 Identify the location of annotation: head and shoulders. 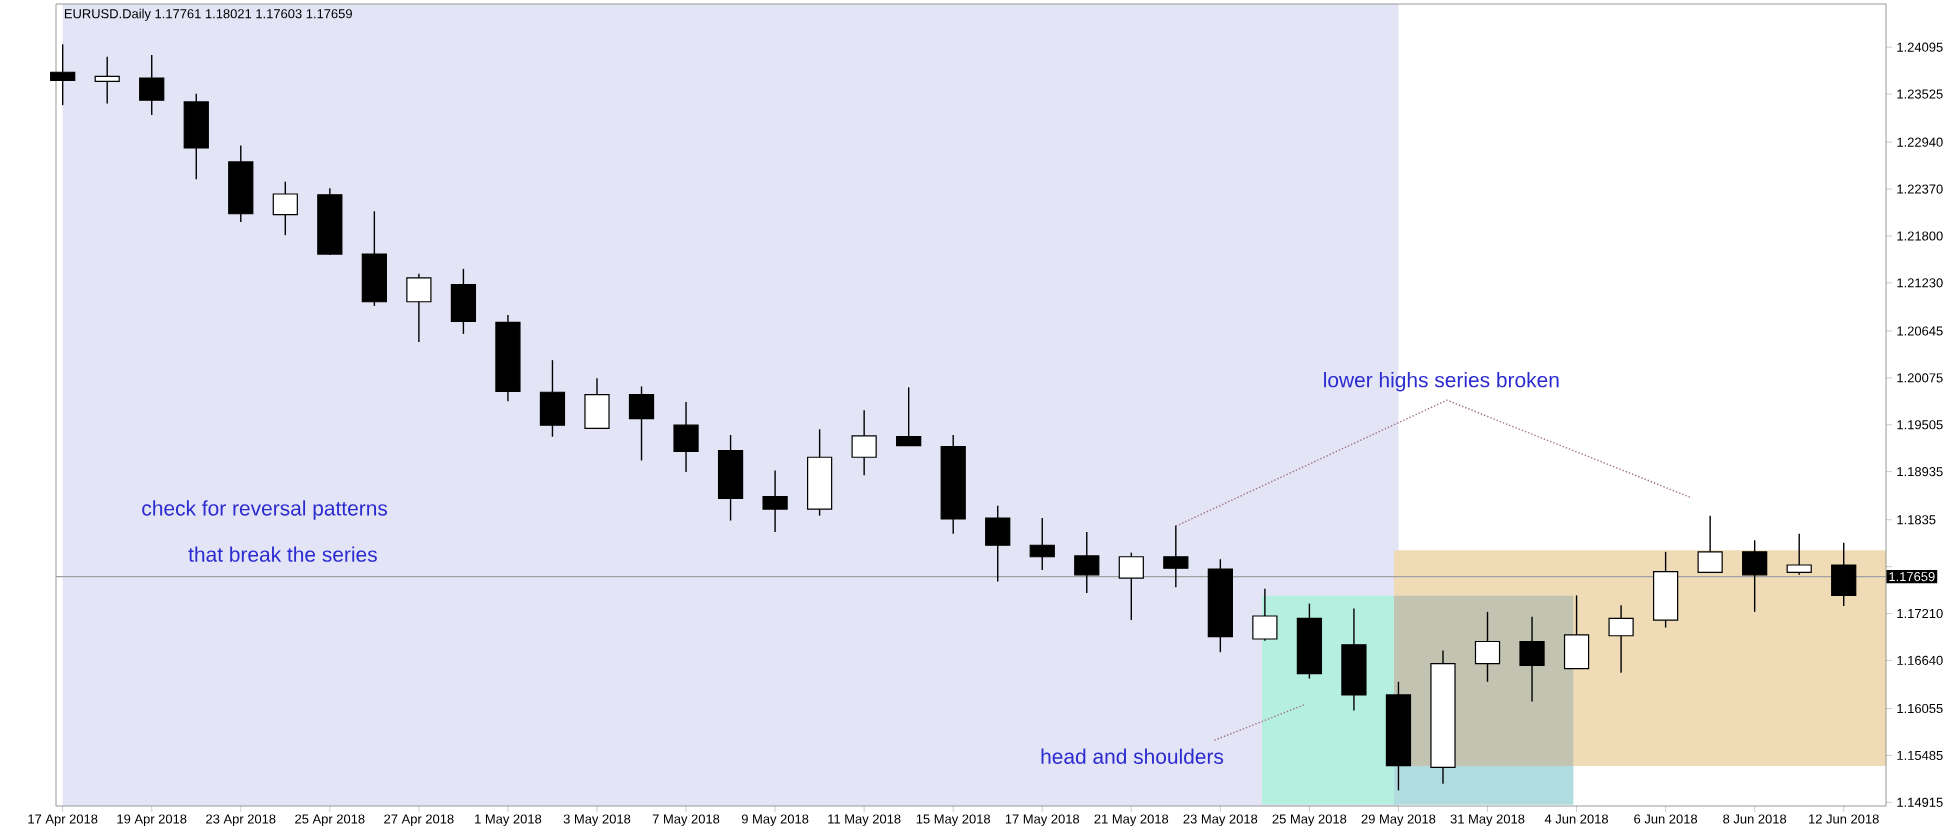
(1132, 756).